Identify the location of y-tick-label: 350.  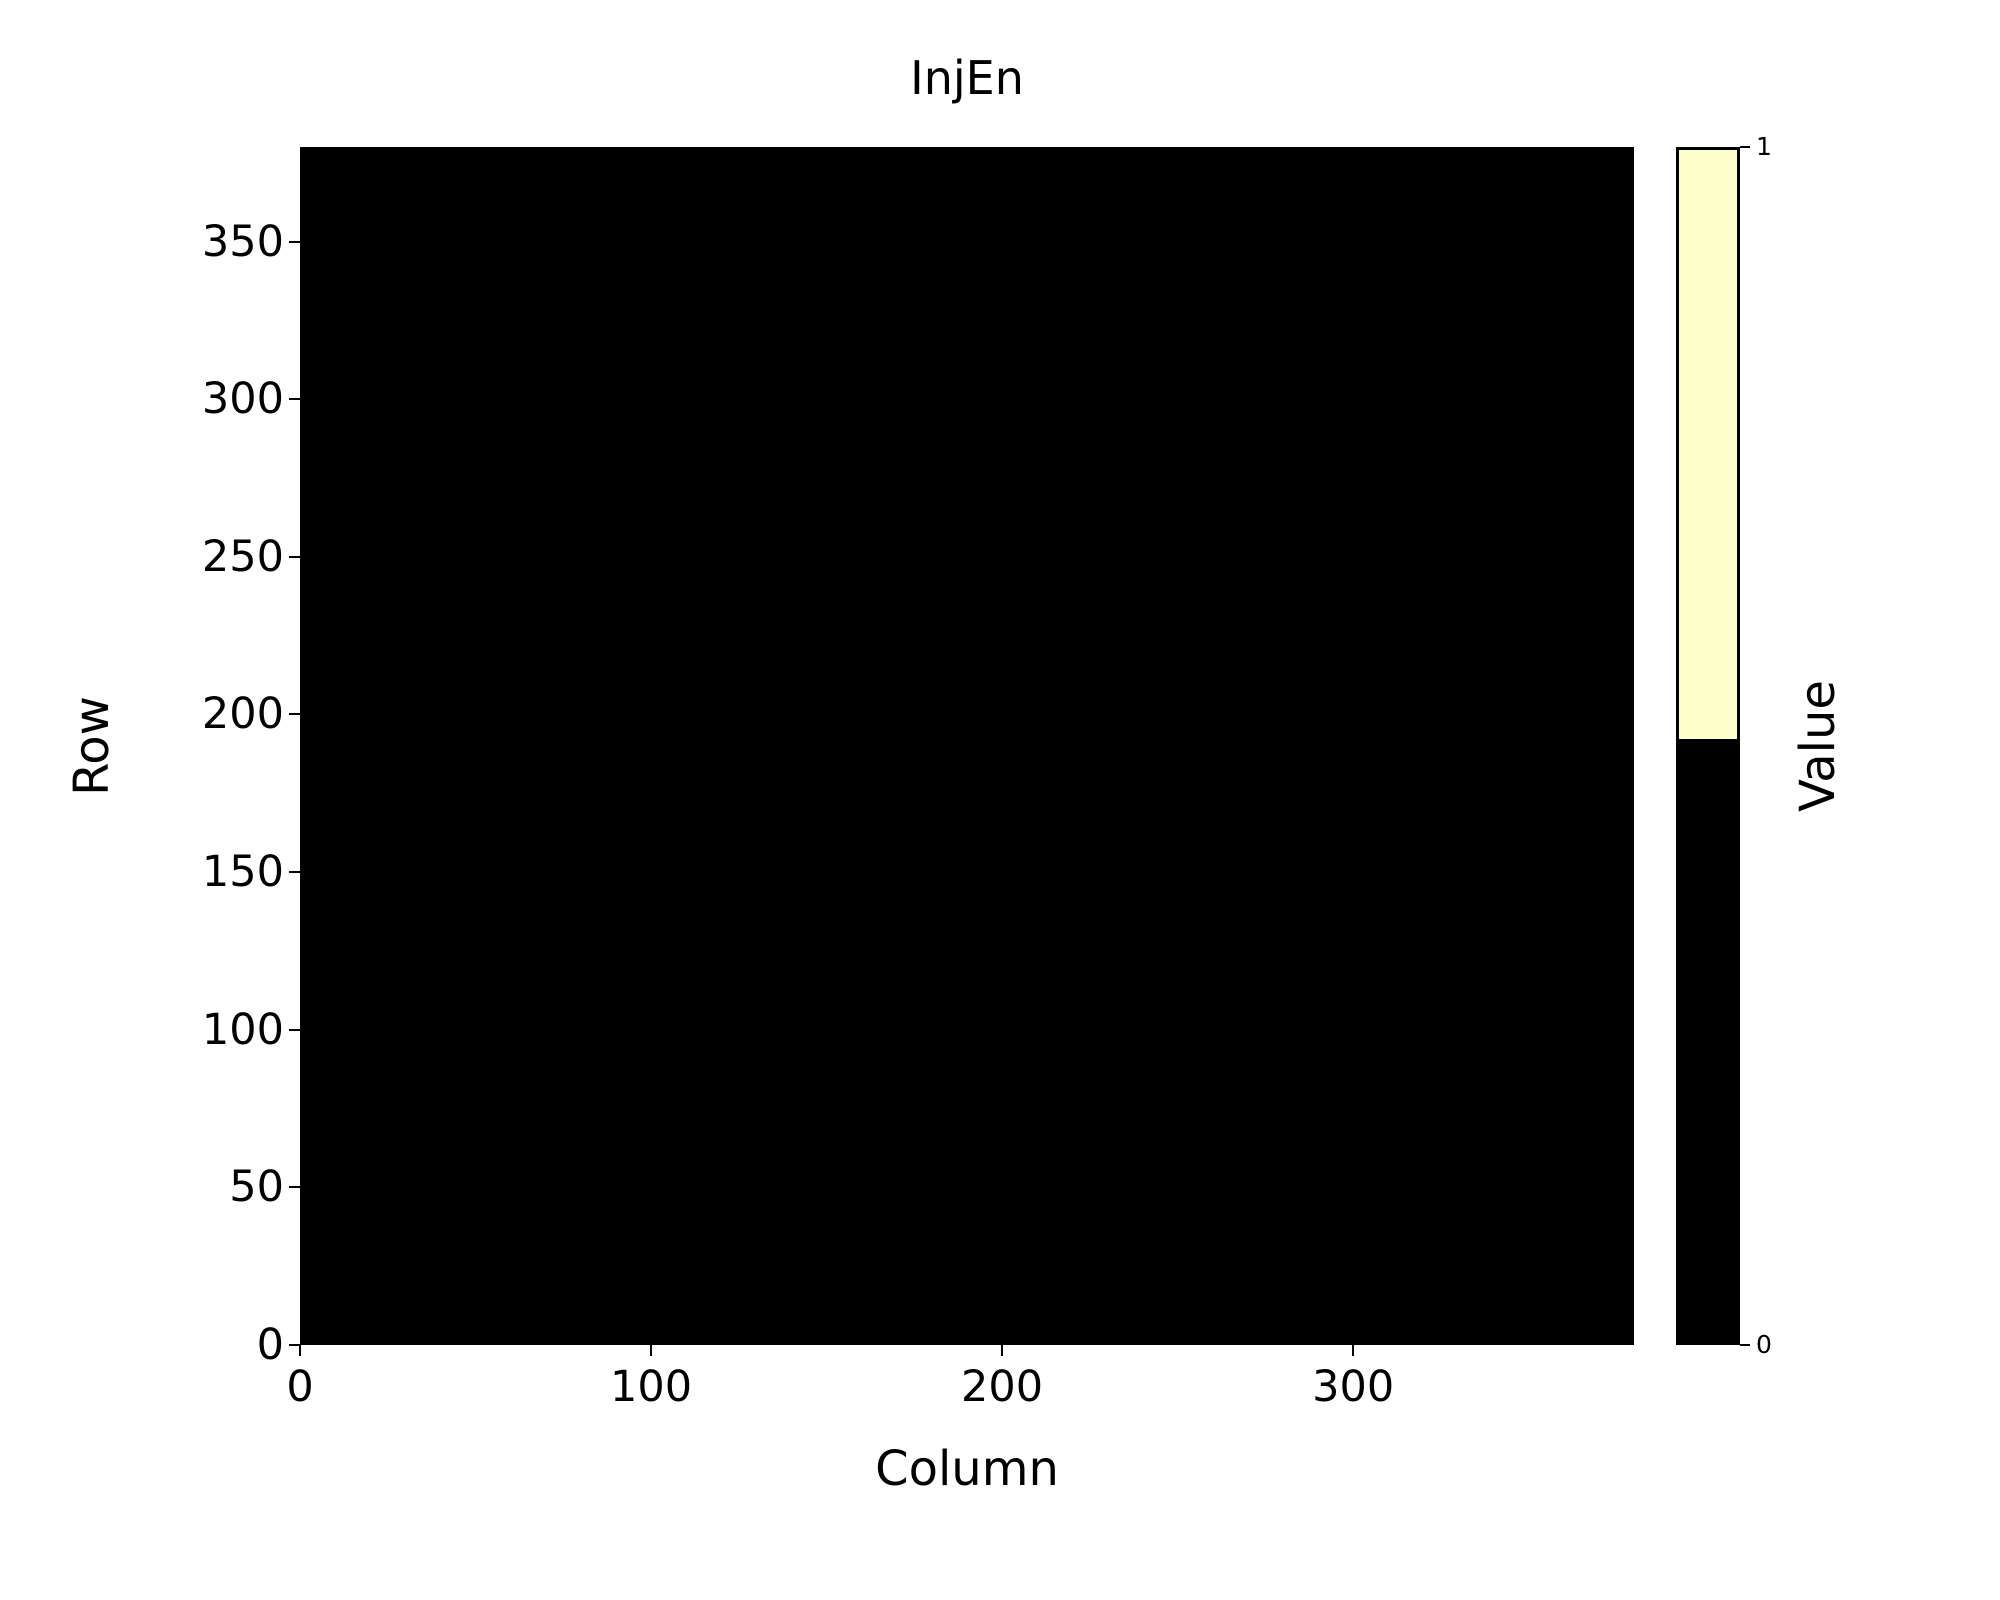
(242, 241).